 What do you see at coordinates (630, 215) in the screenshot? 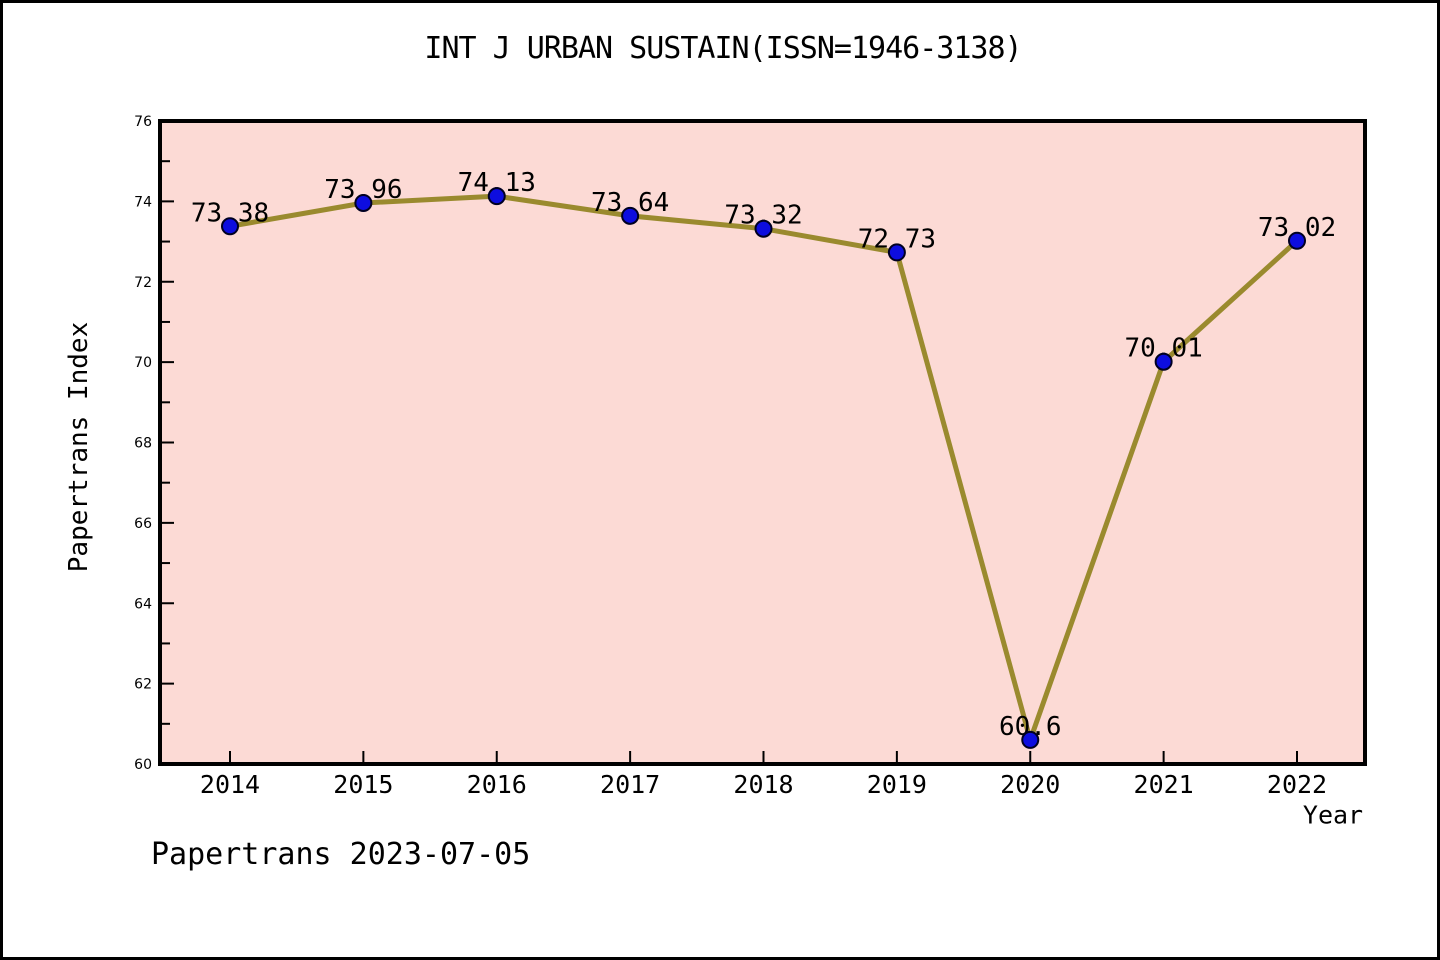
I see `data-point-2017` at bounding box center [630, 215].